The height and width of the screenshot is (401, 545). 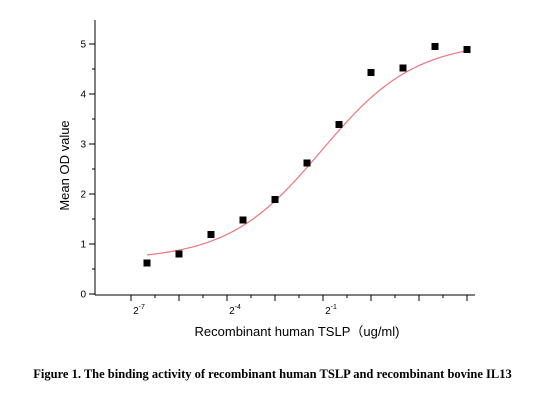 What do you see at coordinates (235, 310) in the screenshot?
I see `x-tick-label: 2-4` at bounding box center [235, 310].